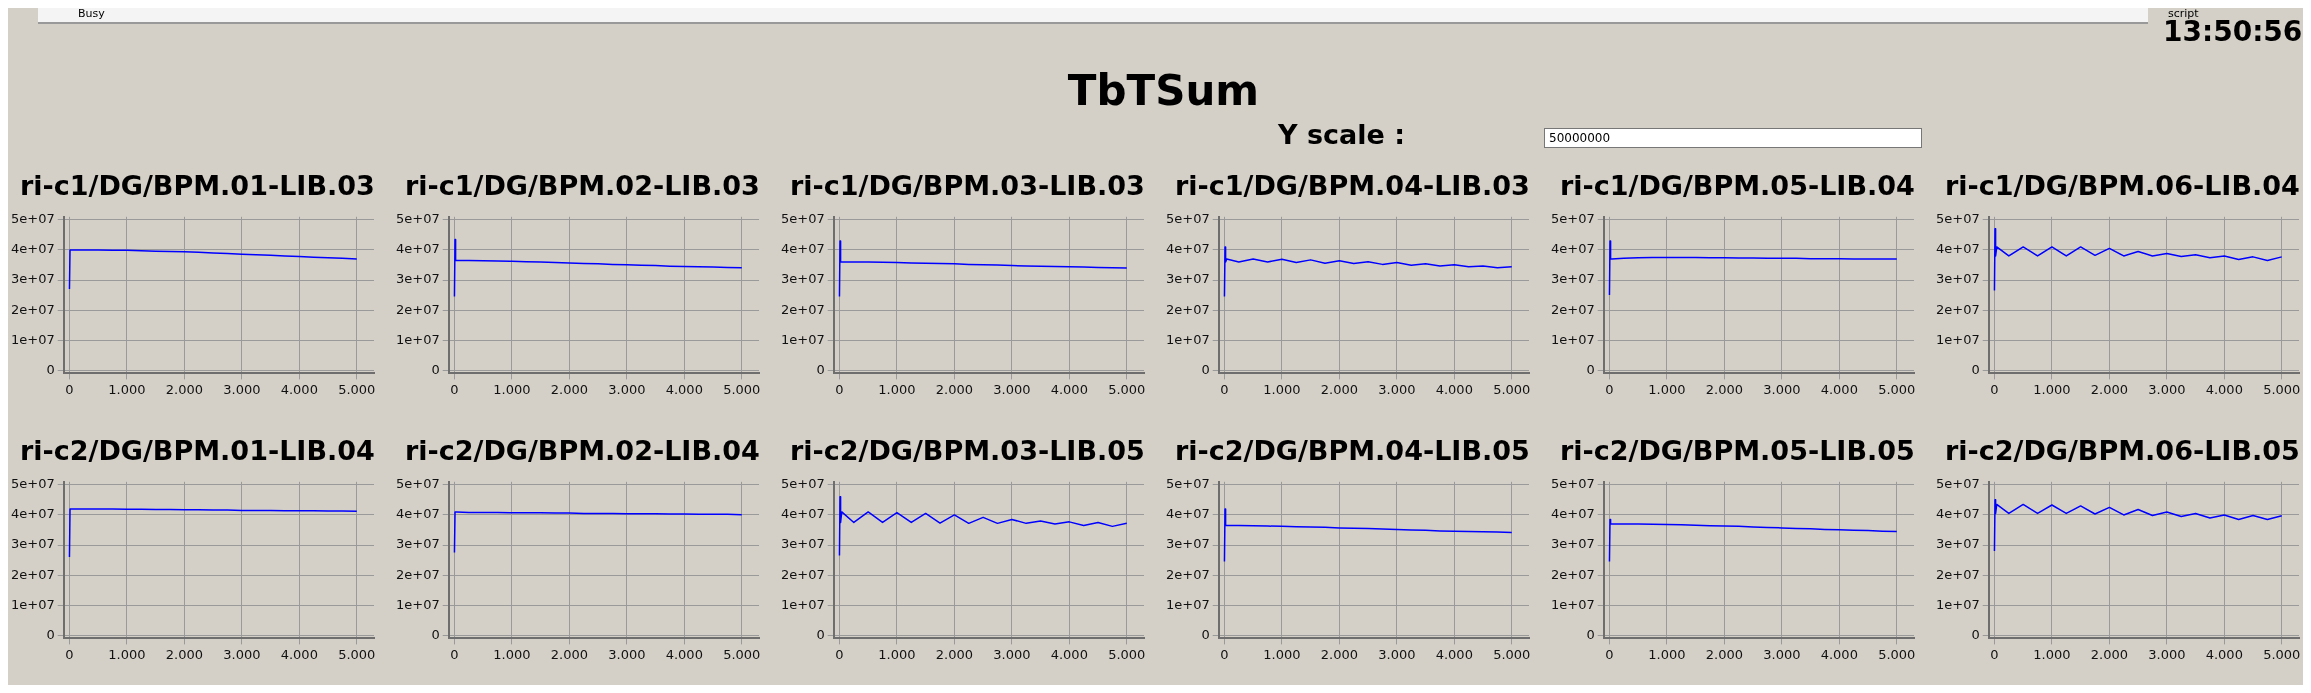  What do you see at coordinates (1737, 451) in the screenshot?
I see `chart-title: ri-c2/DG/BPM.05-LIB.05` at bounding box center [1737, 451].